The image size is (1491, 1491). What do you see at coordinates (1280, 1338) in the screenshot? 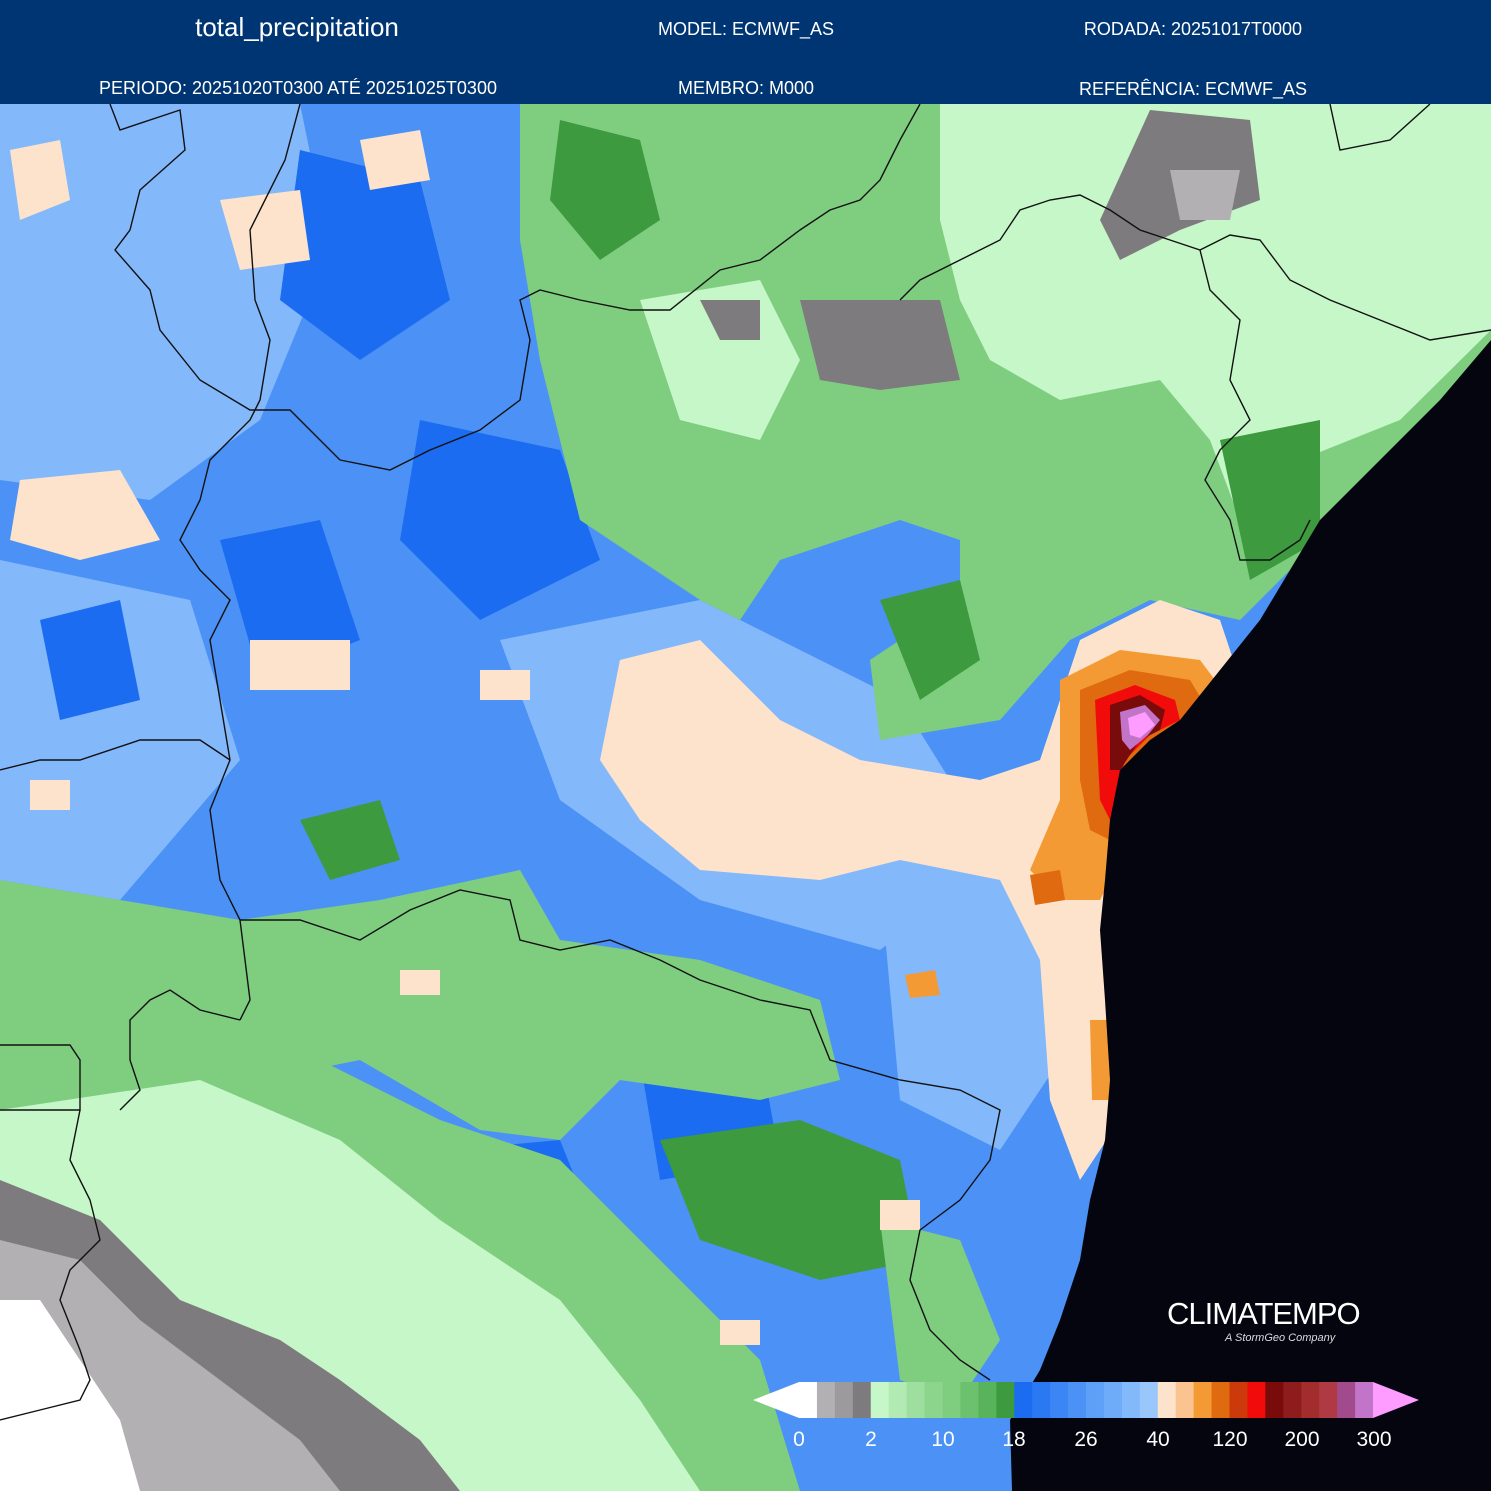
I see `brand-tagline: A StormGeo Company` at bounding box center [1280, 1338].